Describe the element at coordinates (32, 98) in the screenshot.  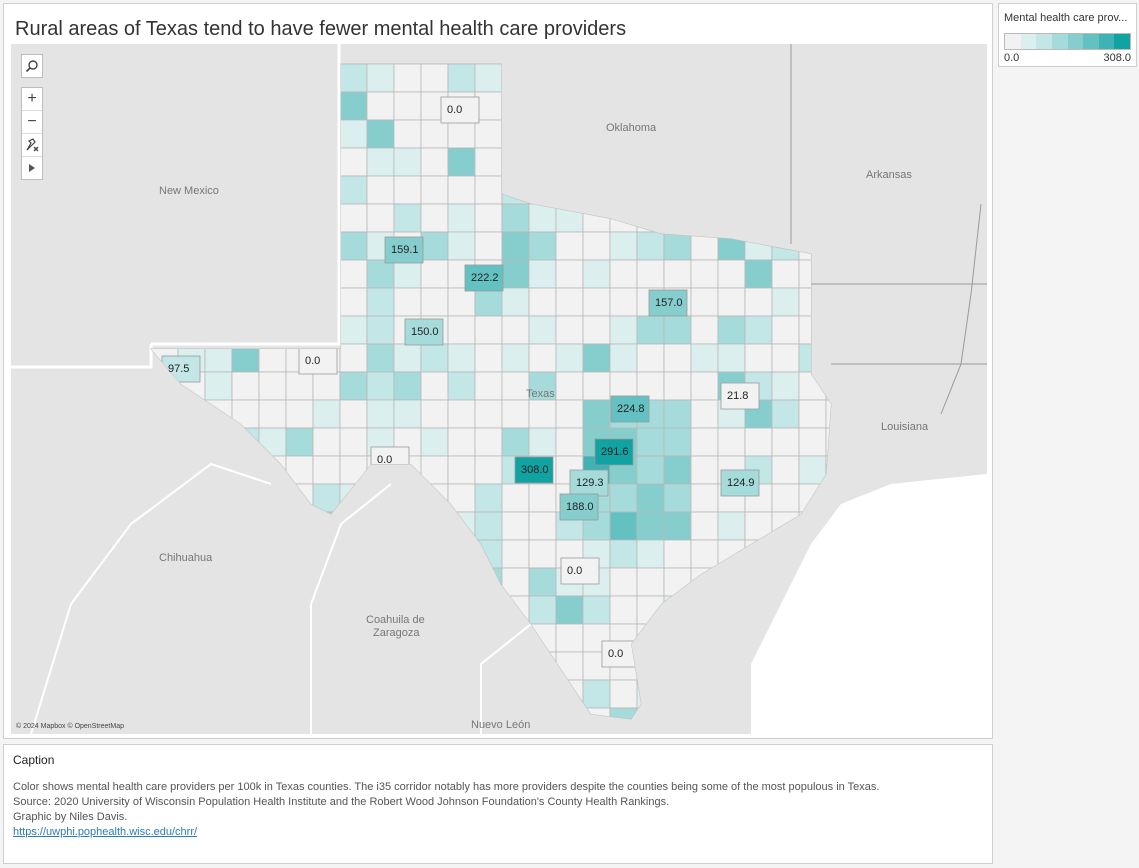
I see `zoom-in-icon: +` at that location.